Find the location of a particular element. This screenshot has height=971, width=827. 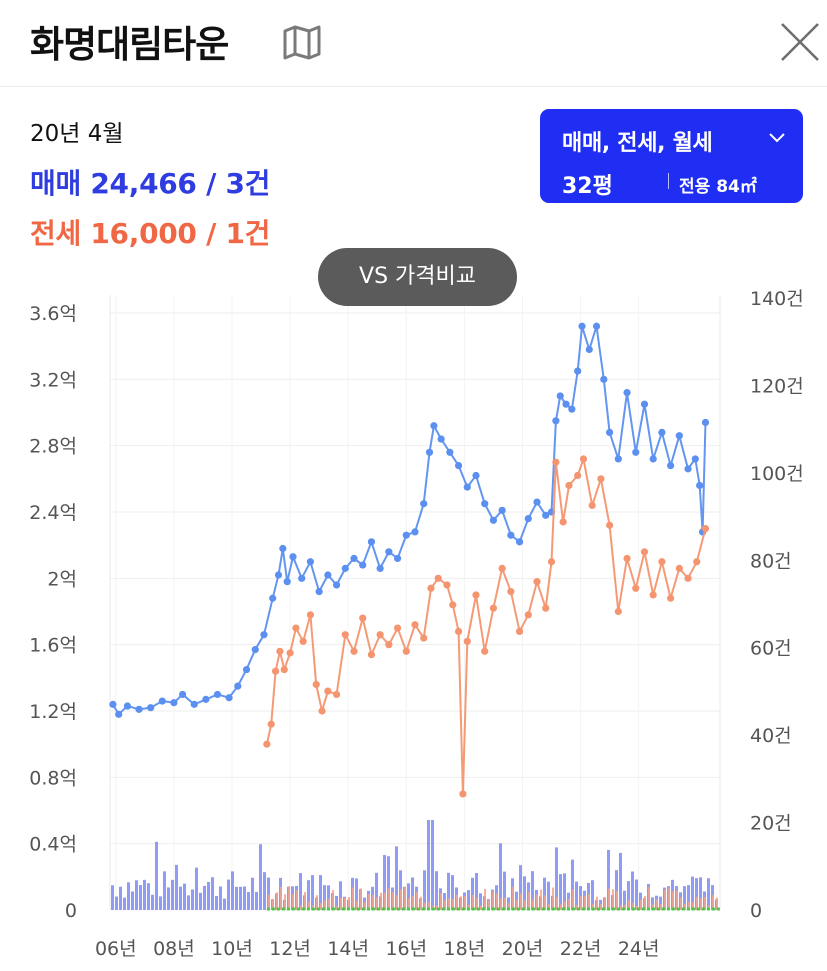

map-icon is located at coordinates (302, 42).